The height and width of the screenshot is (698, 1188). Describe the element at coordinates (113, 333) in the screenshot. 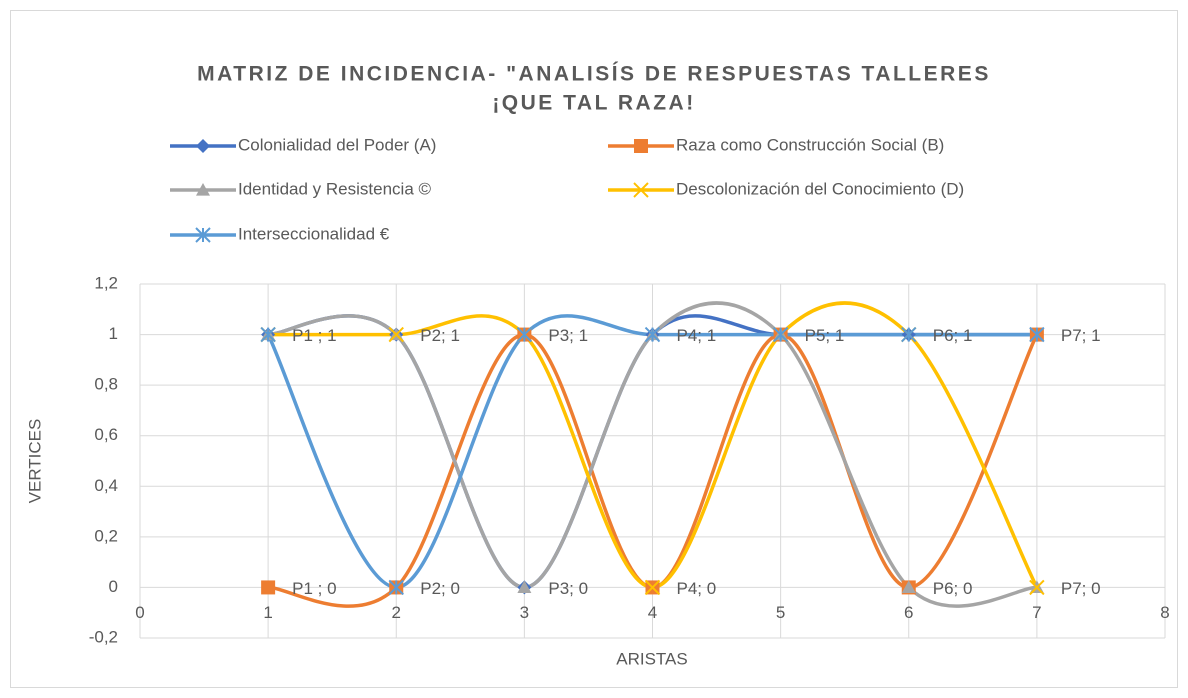

I see `y-tick-label: 1` at that location.